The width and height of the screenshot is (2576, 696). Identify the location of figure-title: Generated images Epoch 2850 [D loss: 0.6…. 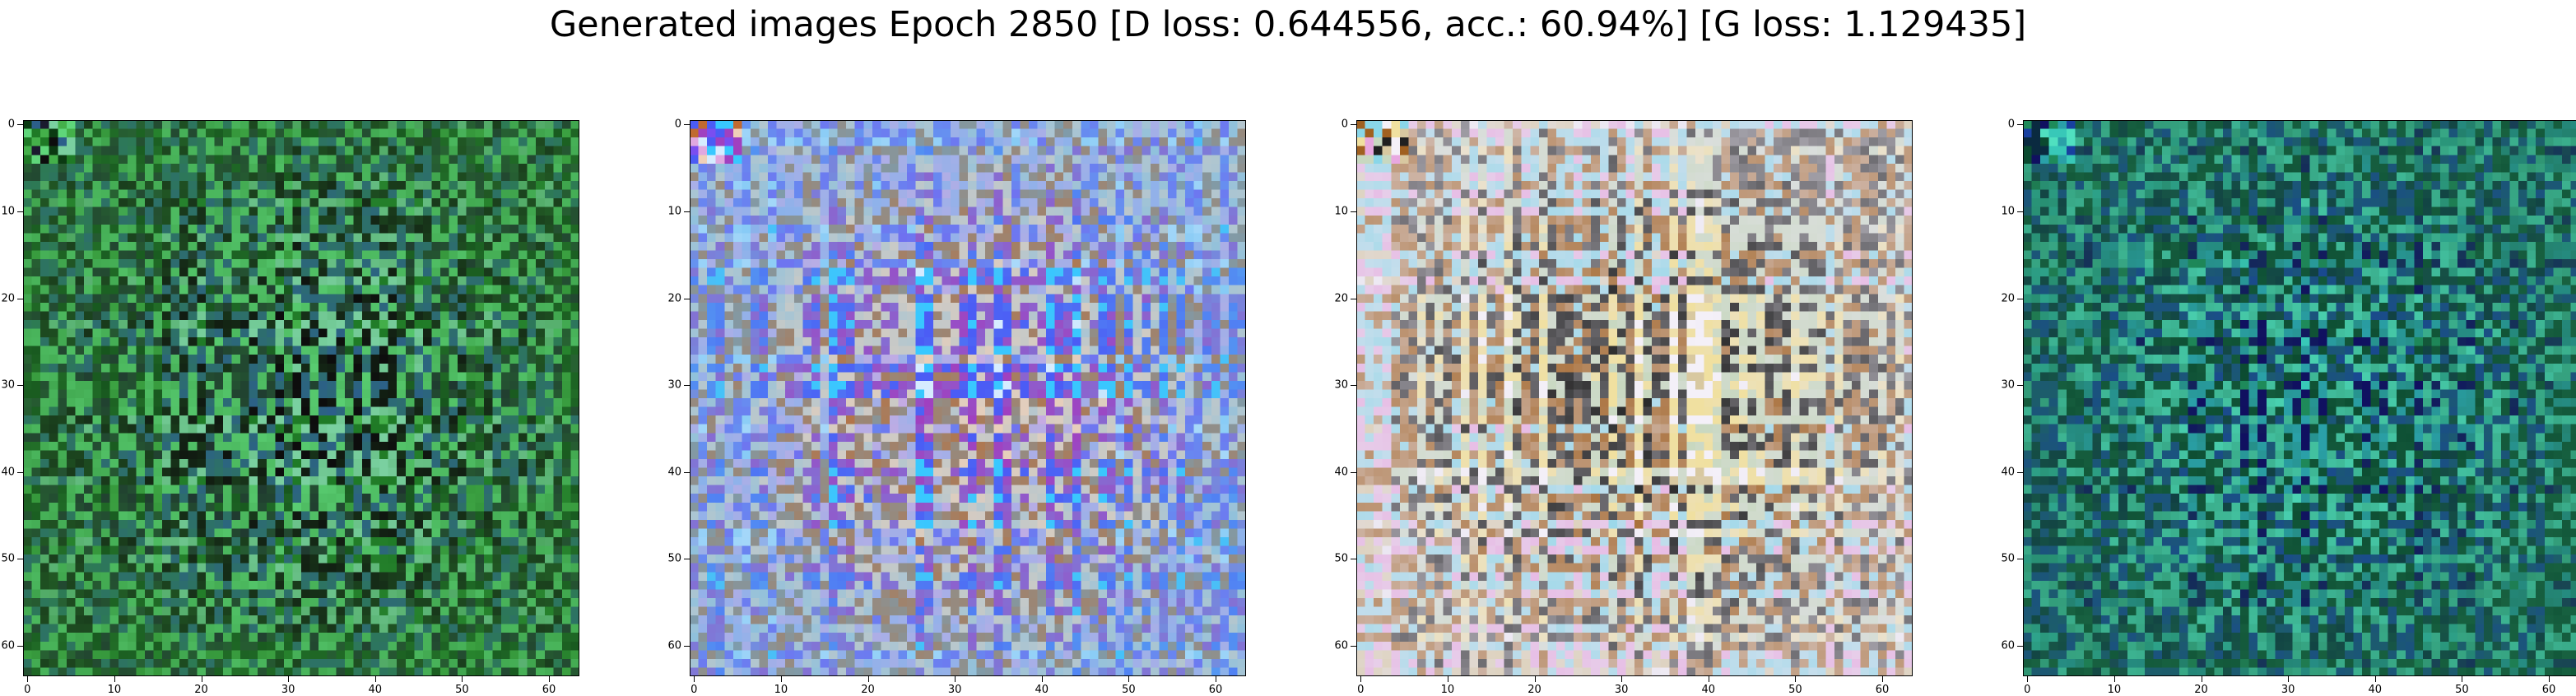
(1288, 24).